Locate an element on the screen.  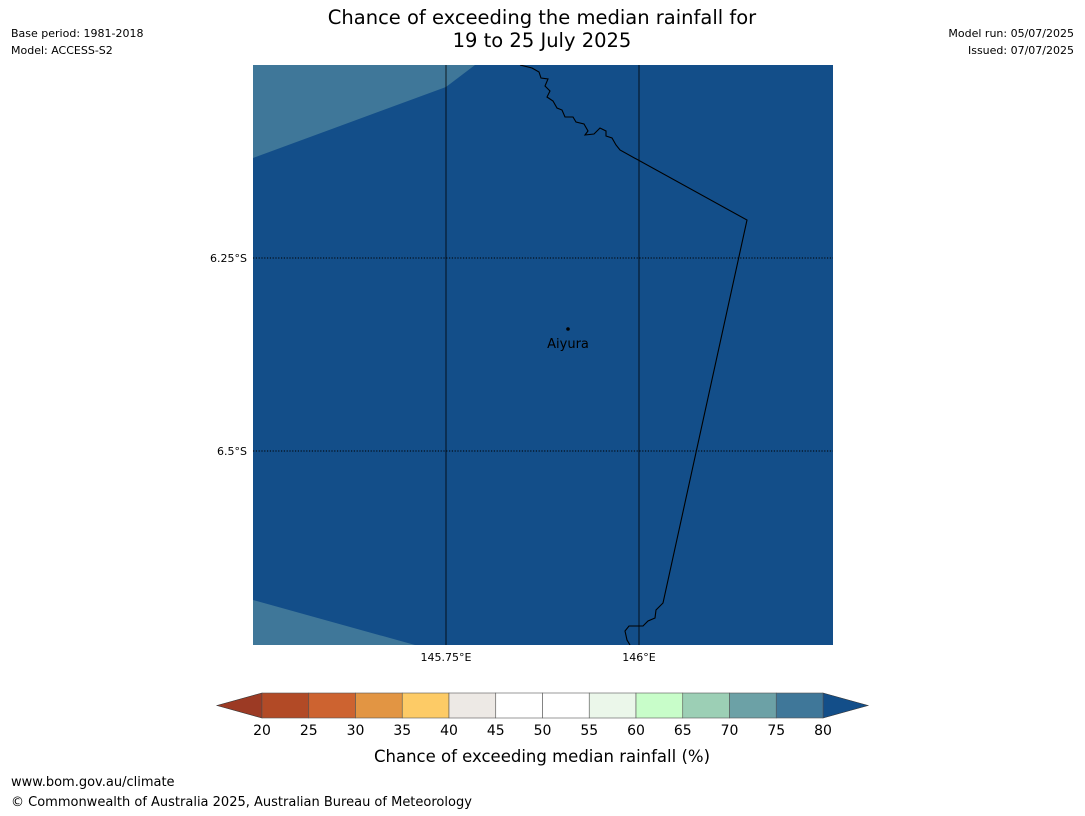
colorbar-segments is located at coordinates (542, 705).